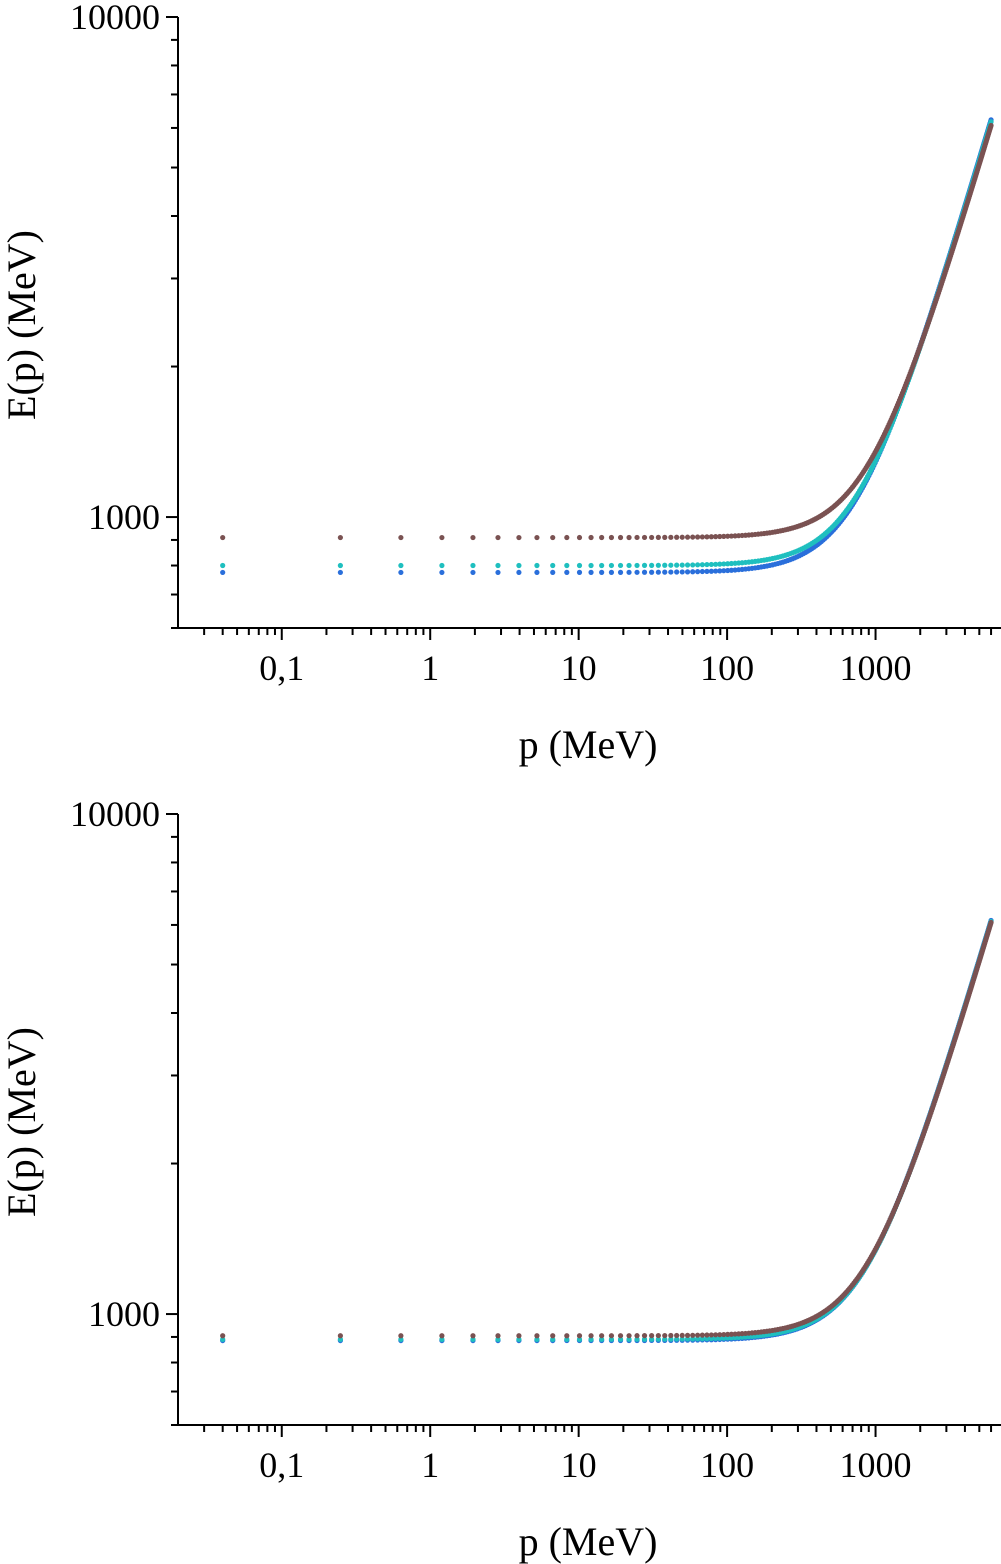 This screenshot has height=1564, width=1001. What do you see at coordinates (430, 1465) in the screenshot?
I see `x-tick-label: 1` at bounding box center [430, 1465].